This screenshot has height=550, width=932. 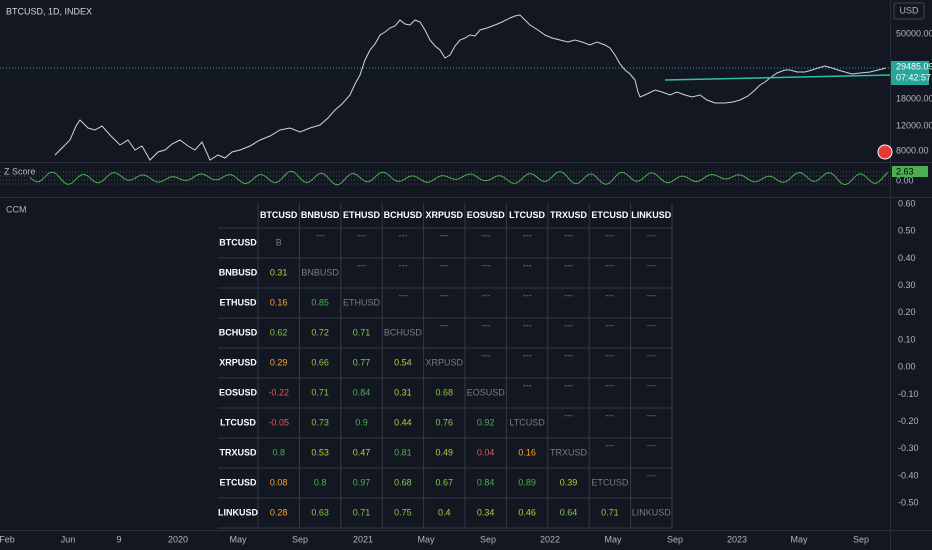 I want to click on cell: EOSUSD, so click(x=486, y=392).